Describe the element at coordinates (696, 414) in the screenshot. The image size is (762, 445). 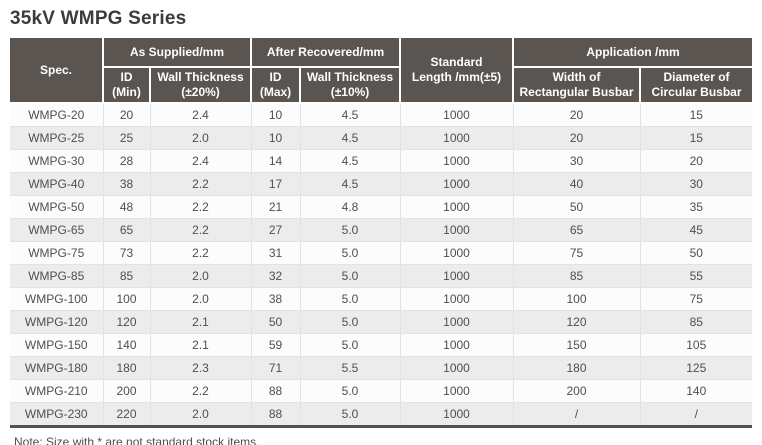
I see `value-cell: /` at that location.